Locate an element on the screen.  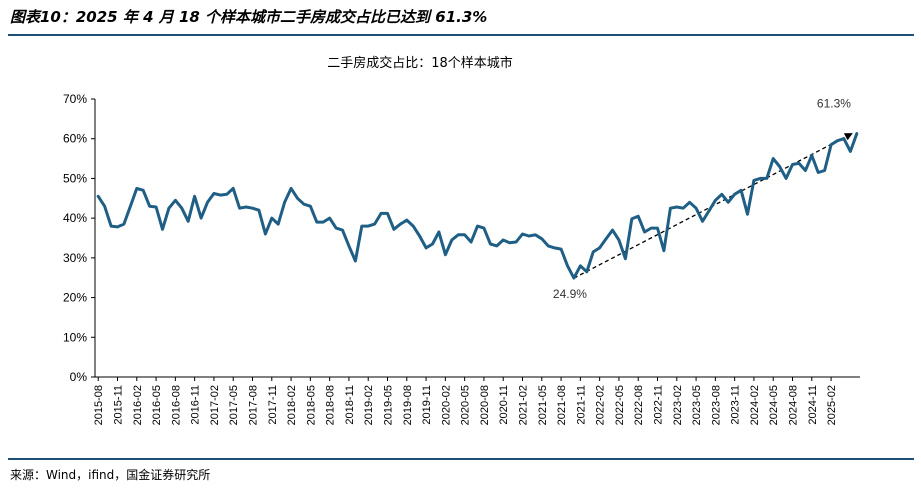
x-tick-label: 2020-08 is located at coordinates (485, 405).